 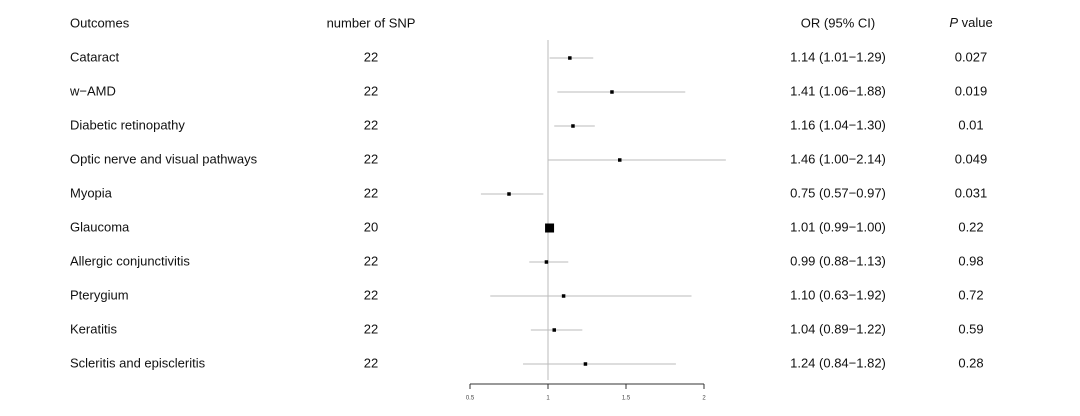 What do you see at coordinates (838, 362) in the screenshot?
I see `or-ci: 1.24 (0.84−1.82)` at bounding box center [838, 362].